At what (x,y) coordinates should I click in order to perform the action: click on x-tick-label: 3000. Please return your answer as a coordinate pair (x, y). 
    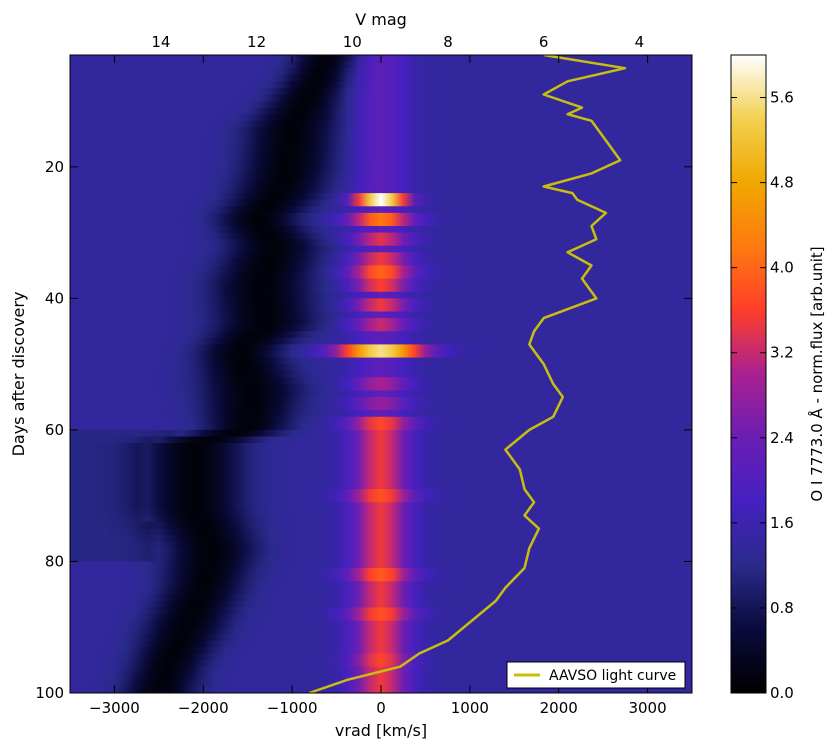
    Looking at the image, I should click on (647, 708).